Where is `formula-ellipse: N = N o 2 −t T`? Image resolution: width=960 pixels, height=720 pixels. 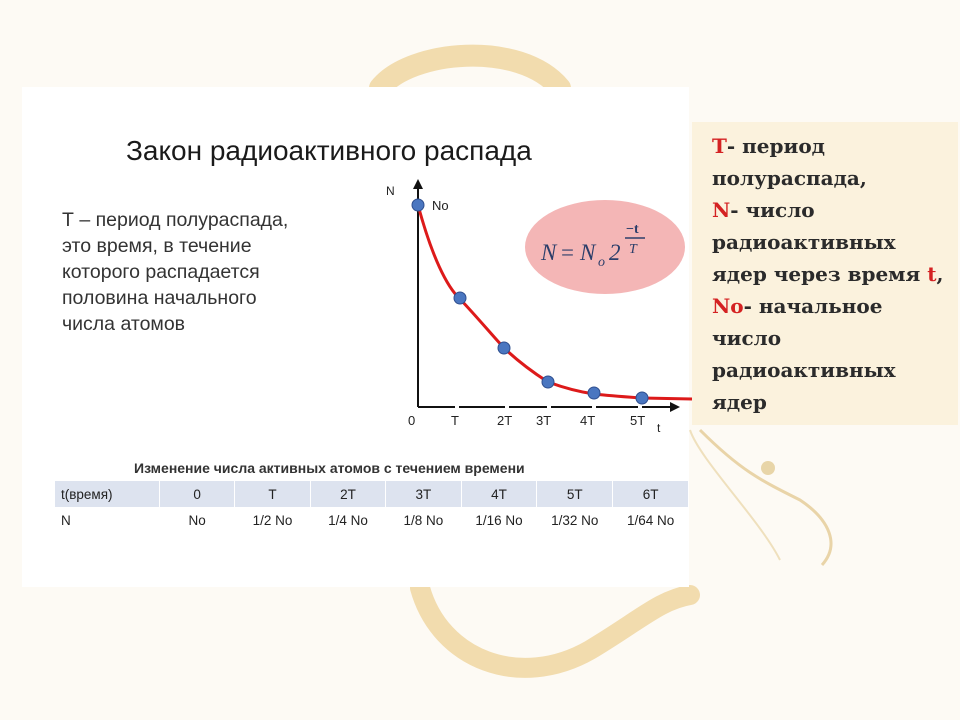 formula-ellipse: N = N o 2 −t T is located at coordinates (605, 247).